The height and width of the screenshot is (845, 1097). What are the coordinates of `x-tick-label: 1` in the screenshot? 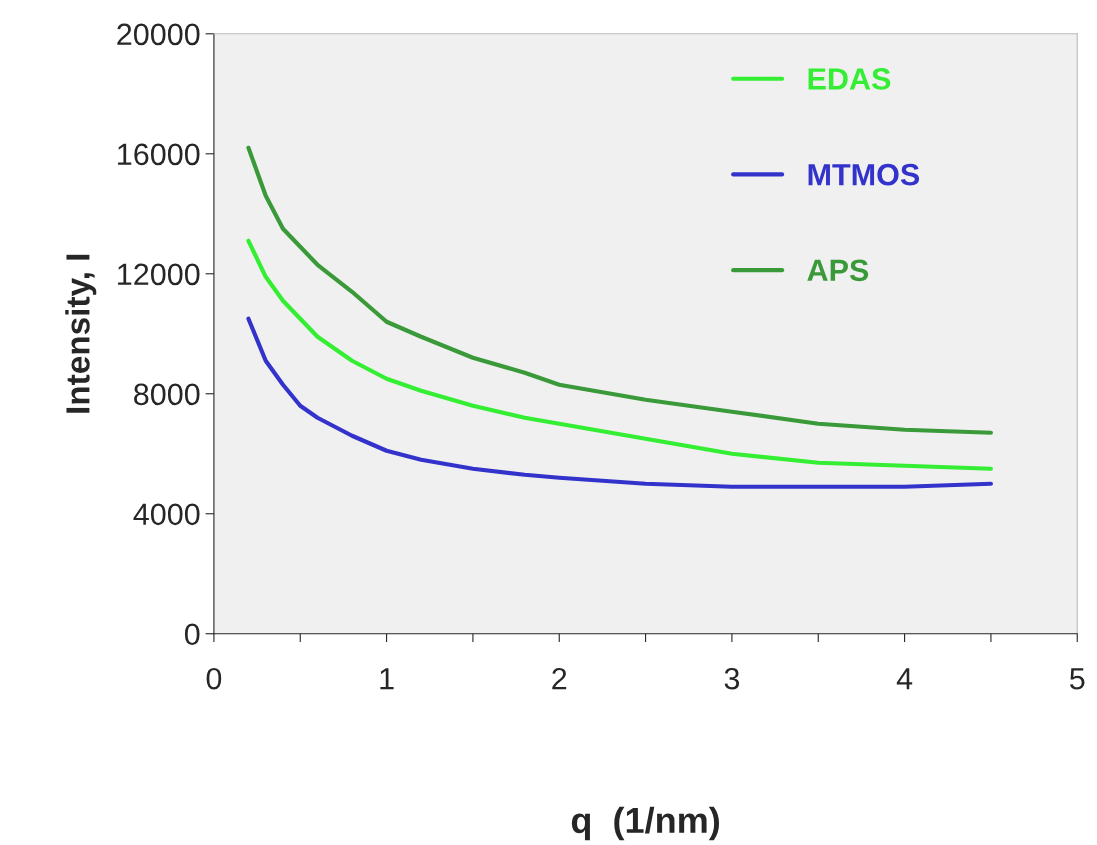 It's located at (387, 679).